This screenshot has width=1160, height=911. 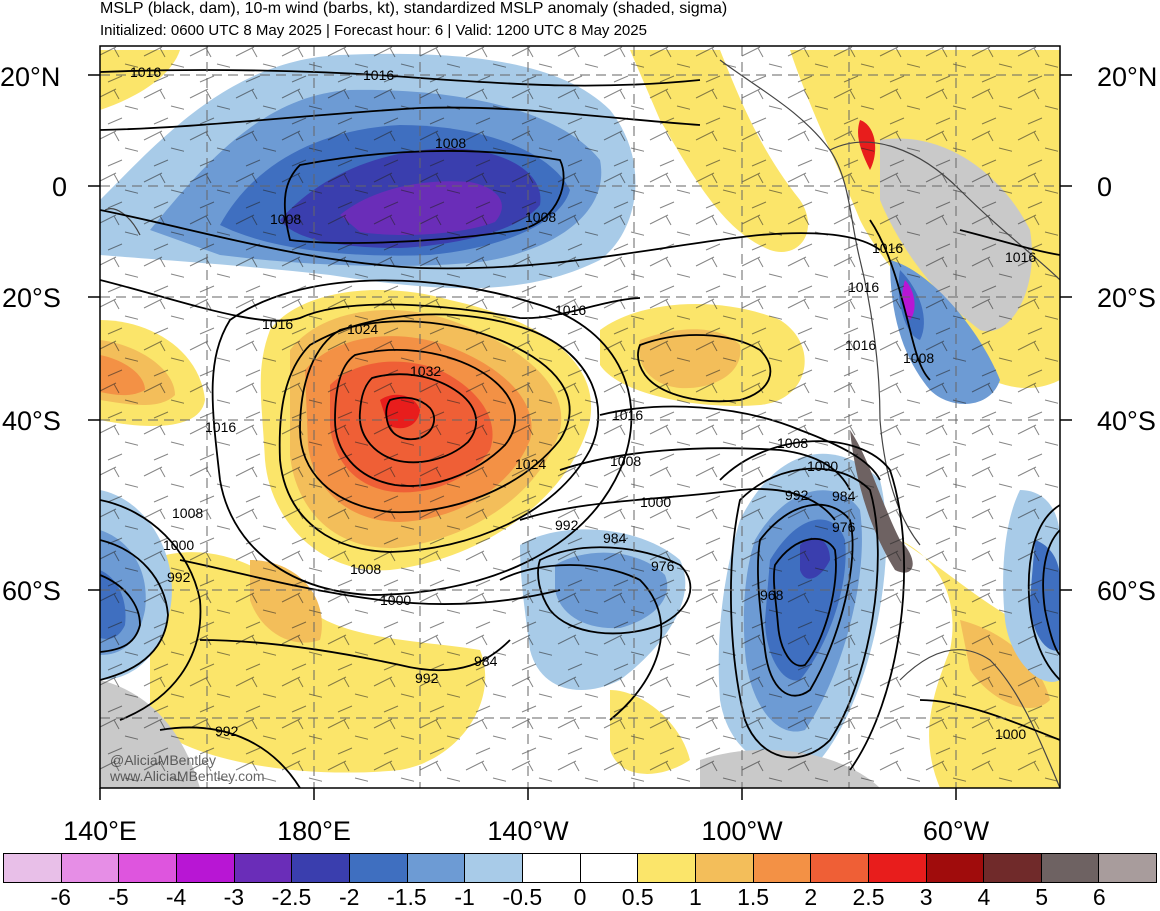 What do you see at coordinates (407, 897) in the screenshot?
I see `colorbar-label: -1.5` at bounding box center [407, 897].